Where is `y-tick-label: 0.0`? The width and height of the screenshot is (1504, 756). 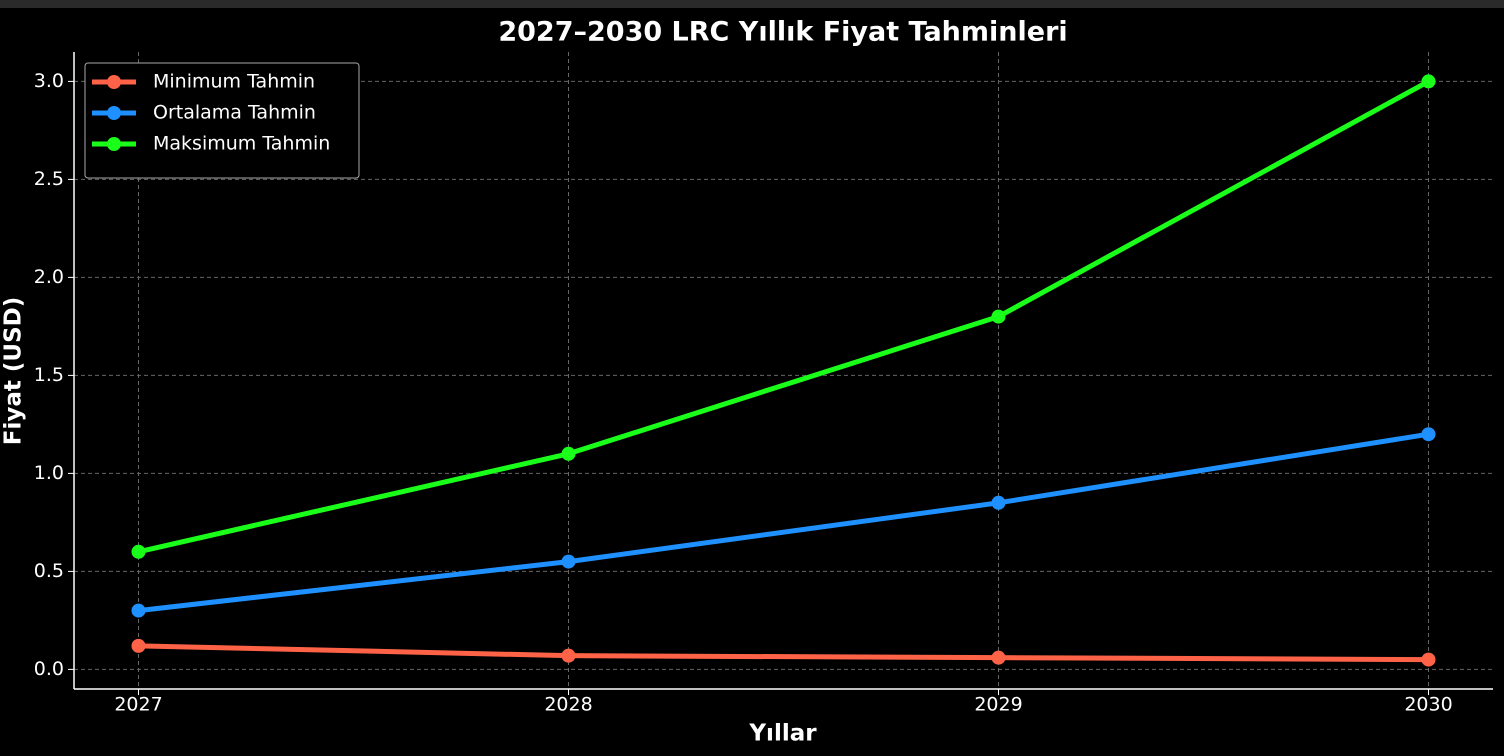 y-tick-label: 0.0 is located at coordinates (49, 669).